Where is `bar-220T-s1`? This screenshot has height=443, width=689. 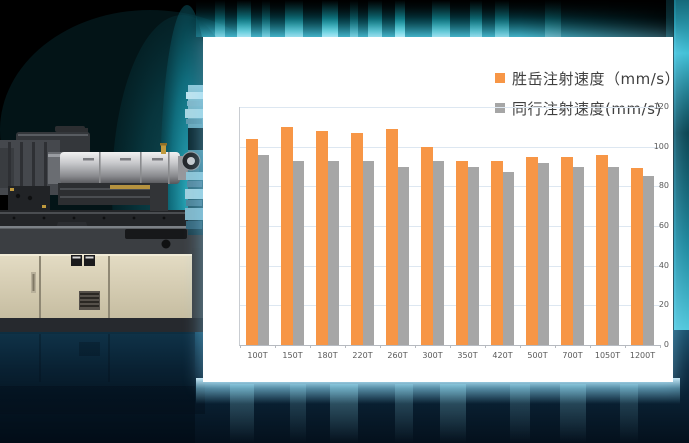 bar-220T-s1 is located at coordinates (368, 252).